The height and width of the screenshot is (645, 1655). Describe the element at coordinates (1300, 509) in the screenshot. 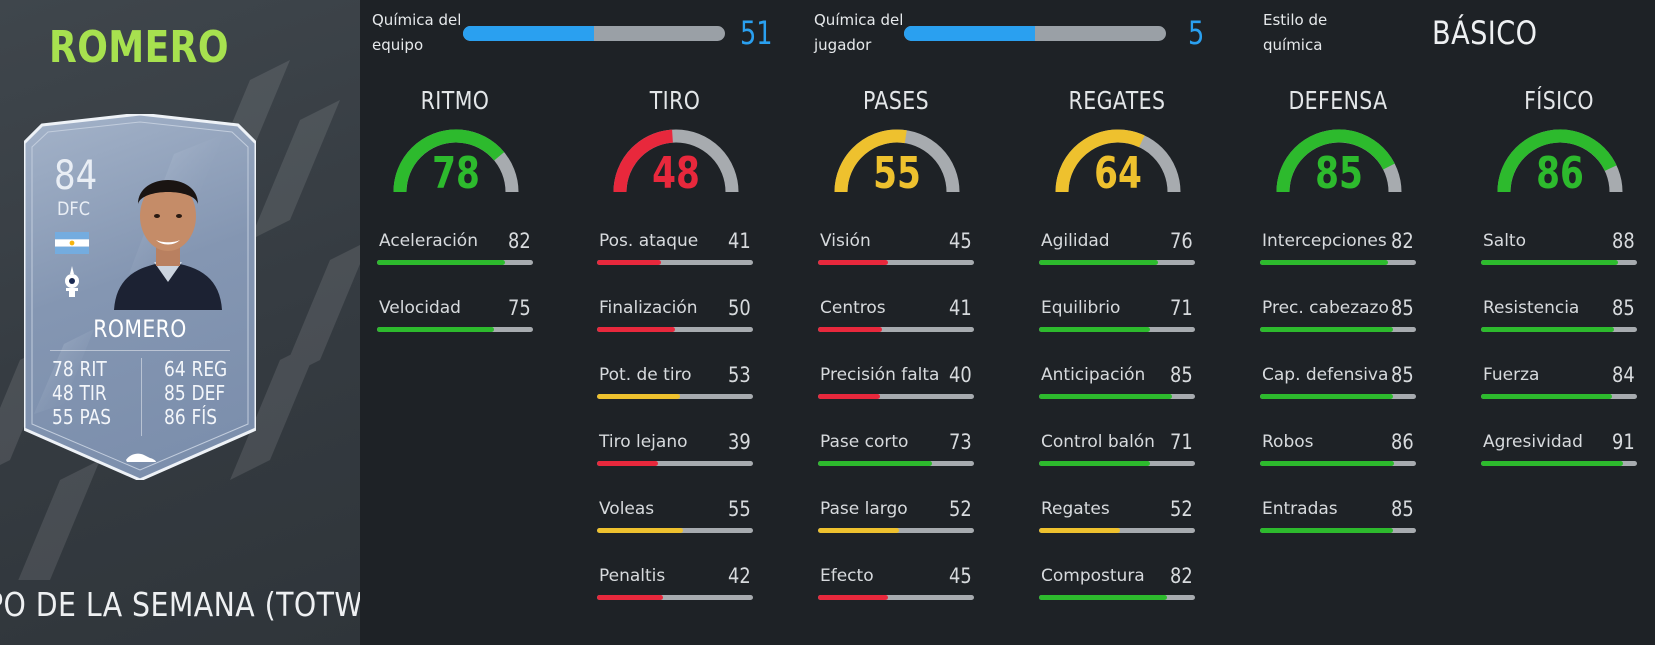

I see `attribute-label: Entradas` at that location.